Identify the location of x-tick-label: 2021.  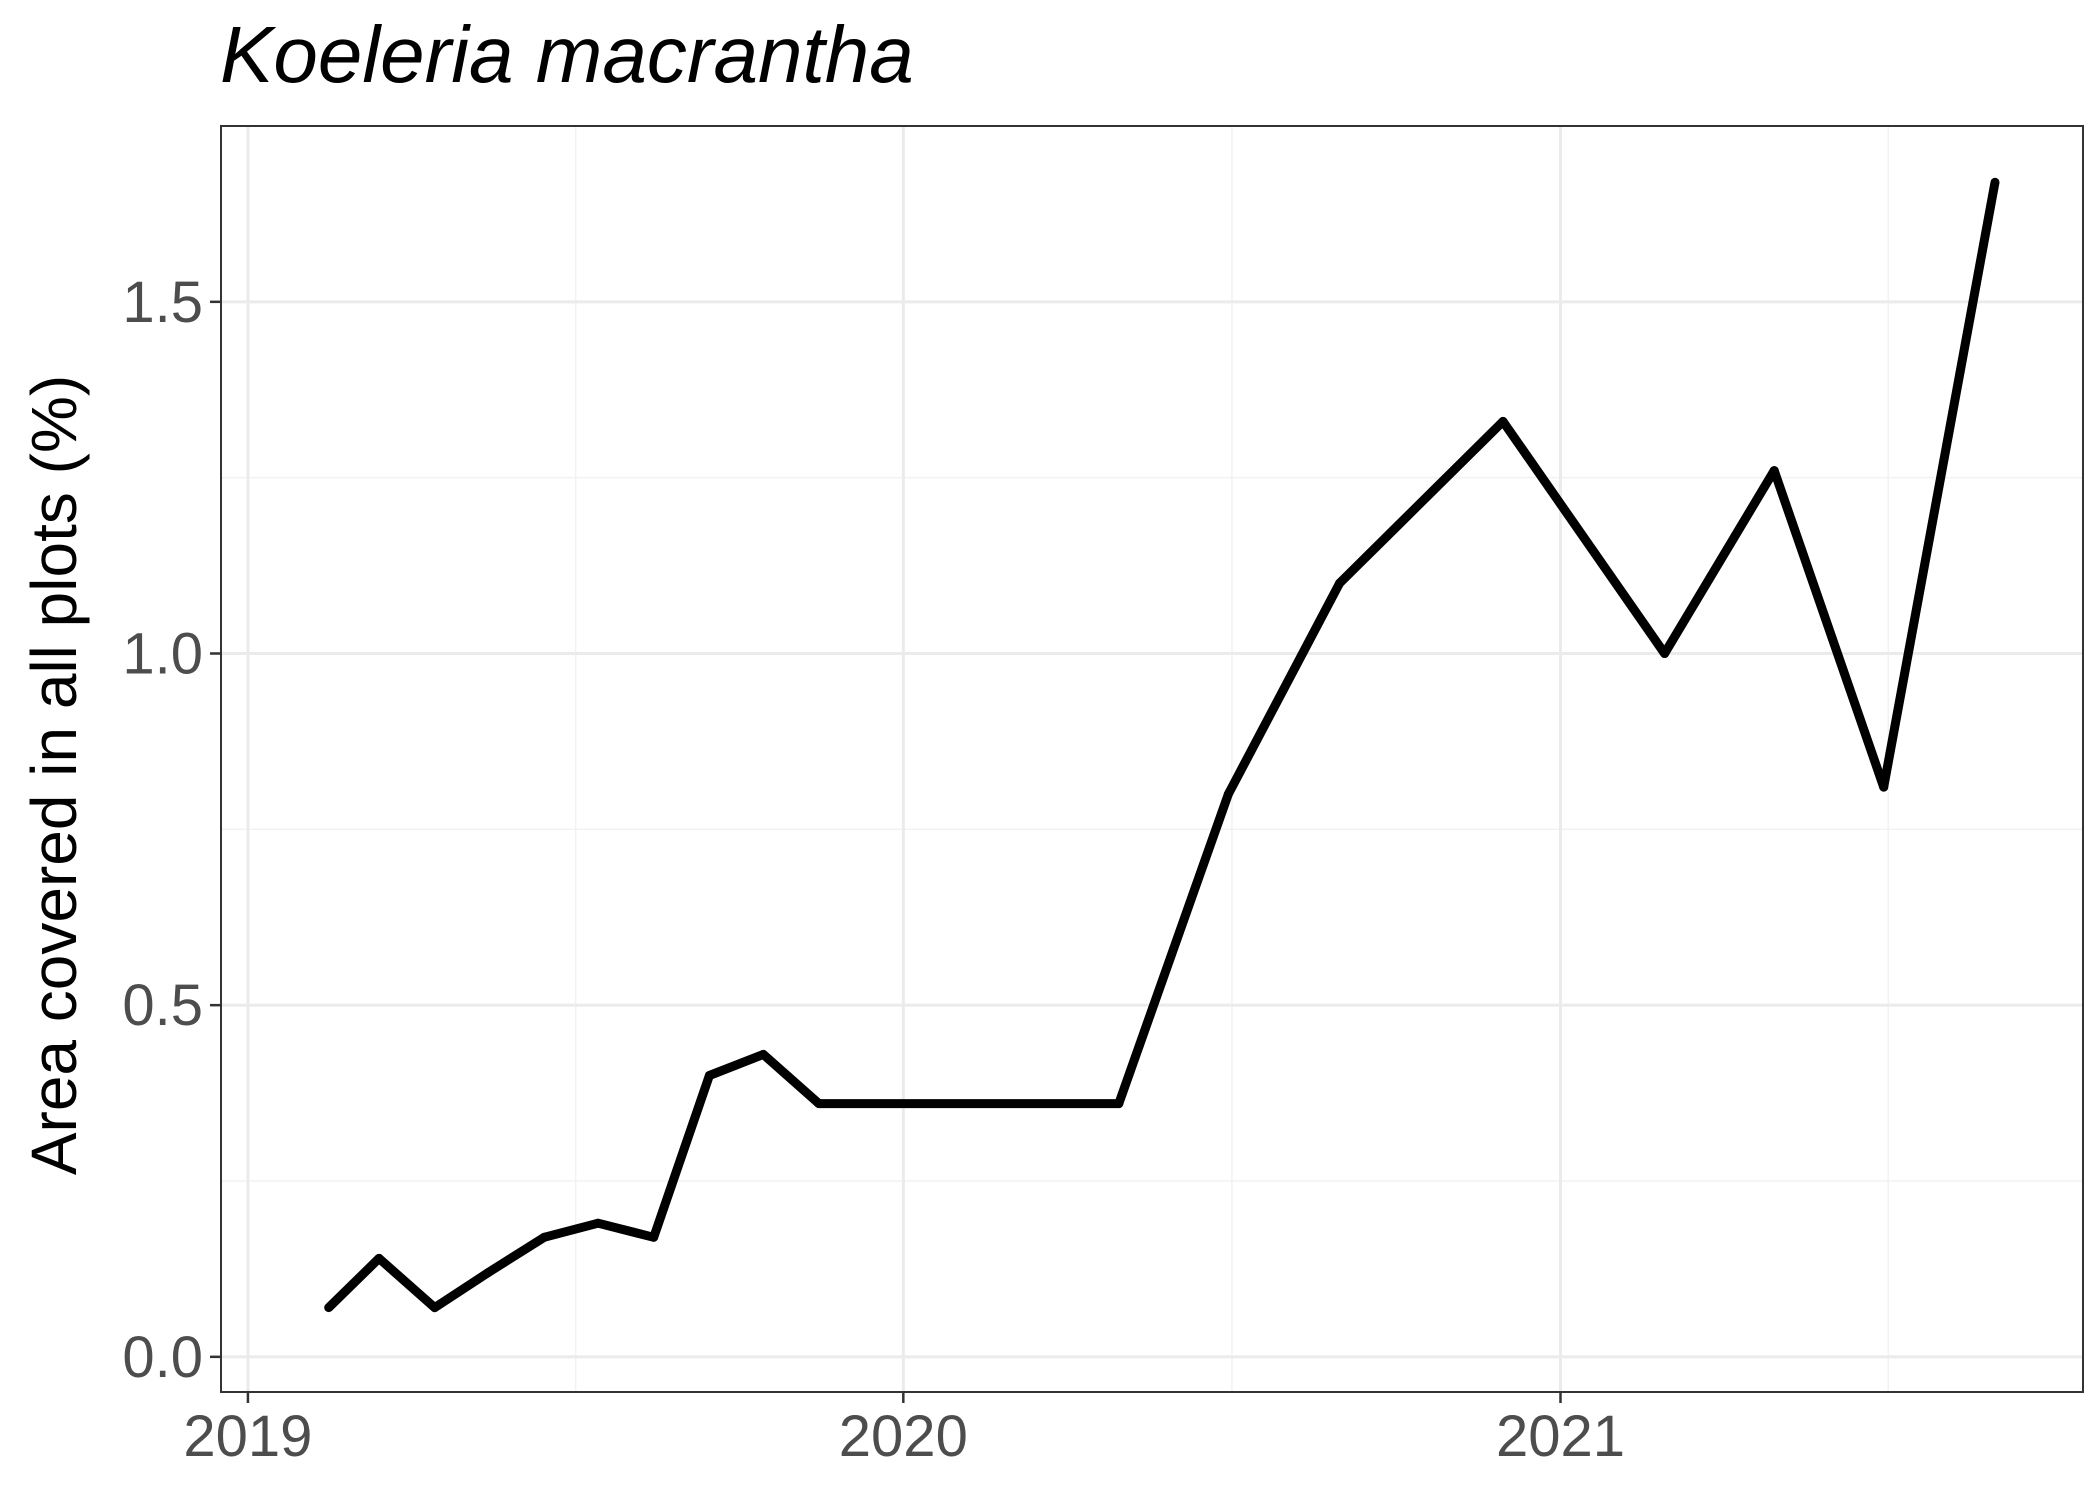
(1560, 1436).